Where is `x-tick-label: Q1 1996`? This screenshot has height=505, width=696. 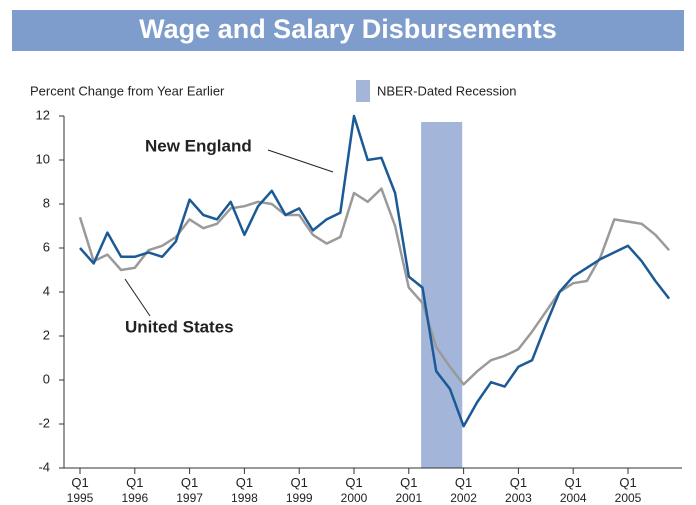 x-tick-label: Q1 1996 is located at coordinates (134, 490).